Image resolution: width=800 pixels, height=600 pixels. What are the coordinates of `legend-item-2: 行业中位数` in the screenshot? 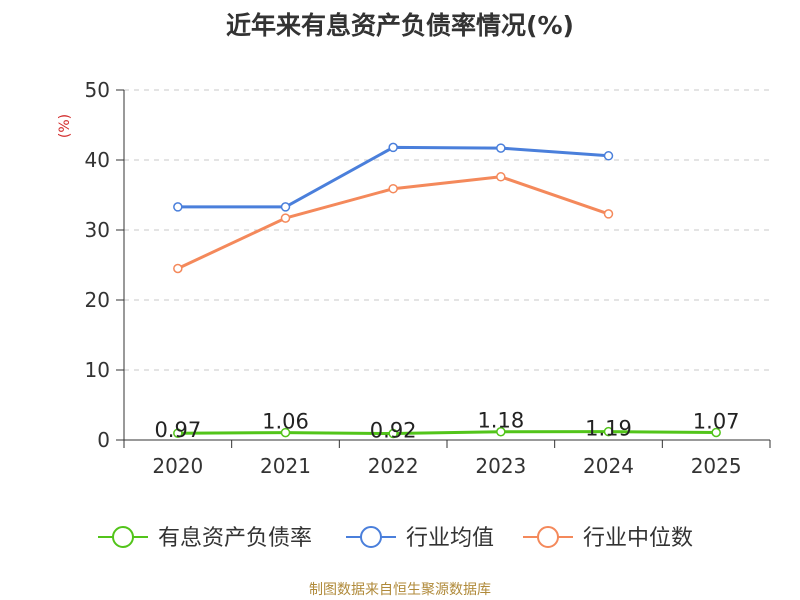 It's located at (608, 538).